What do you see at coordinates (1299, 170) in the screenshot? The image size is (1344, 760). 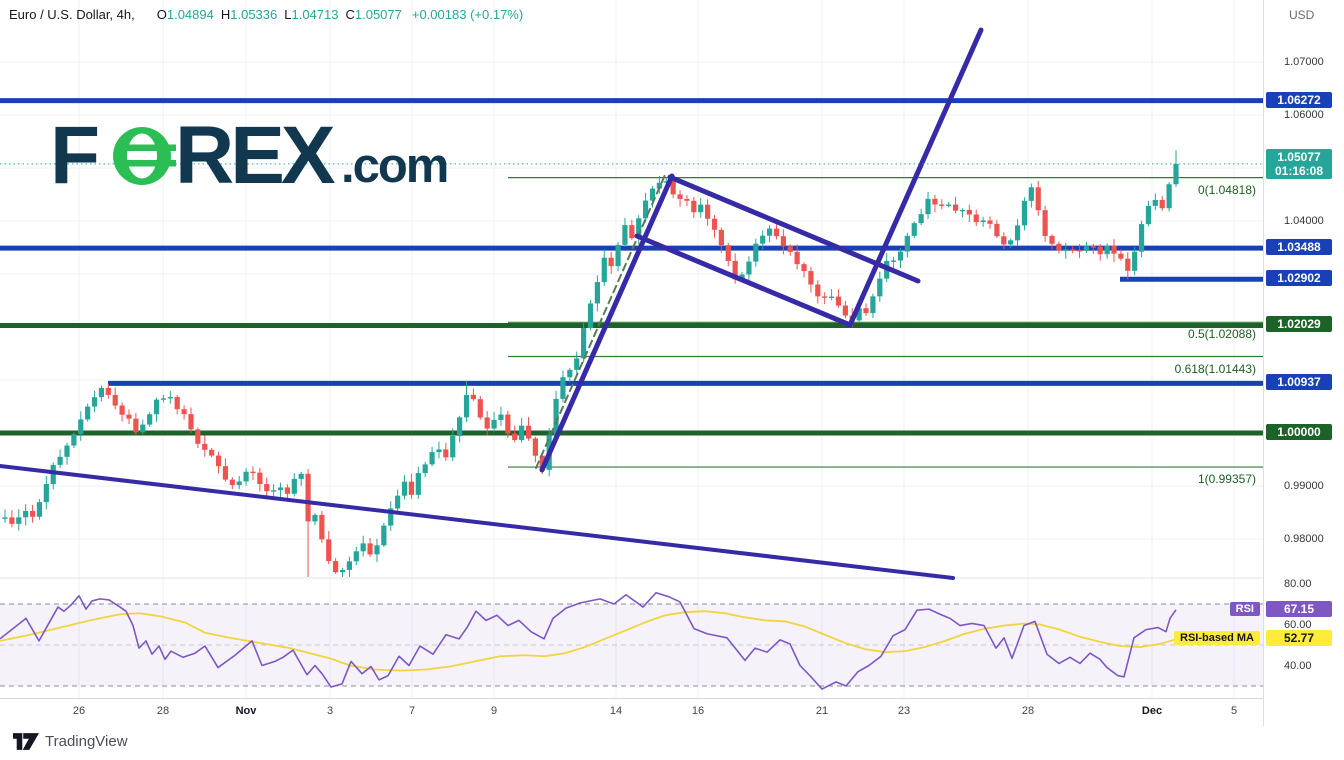 I see `last-price-countdown: 01:16:08` at bounding box center [1299, 170].